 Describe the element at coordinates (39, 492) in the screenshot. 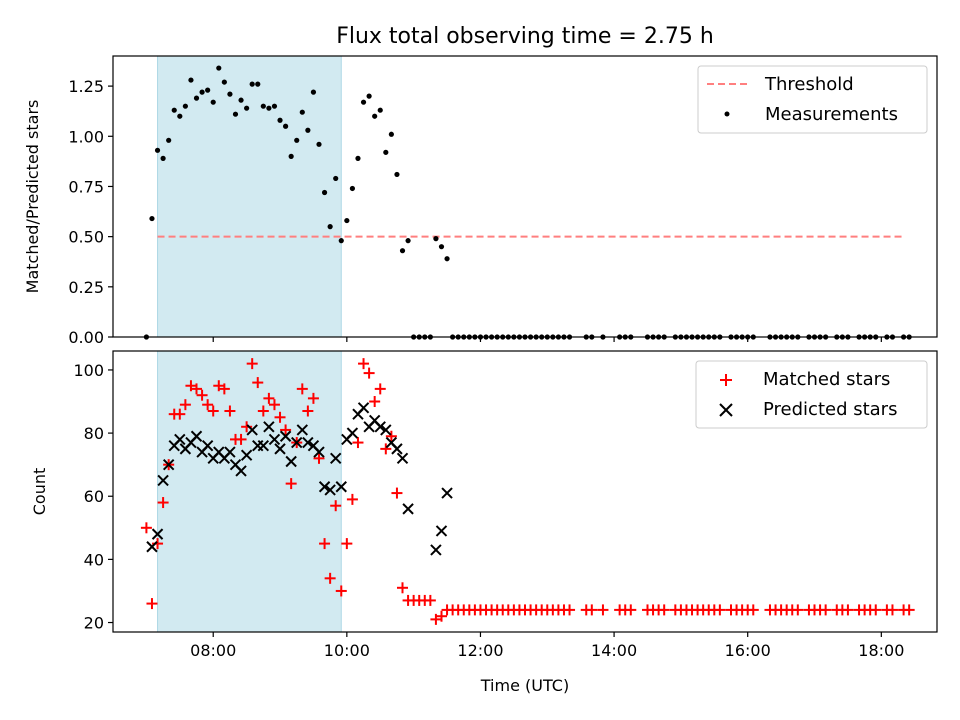

I see `y-axis-label-bottom: Count` at that location.